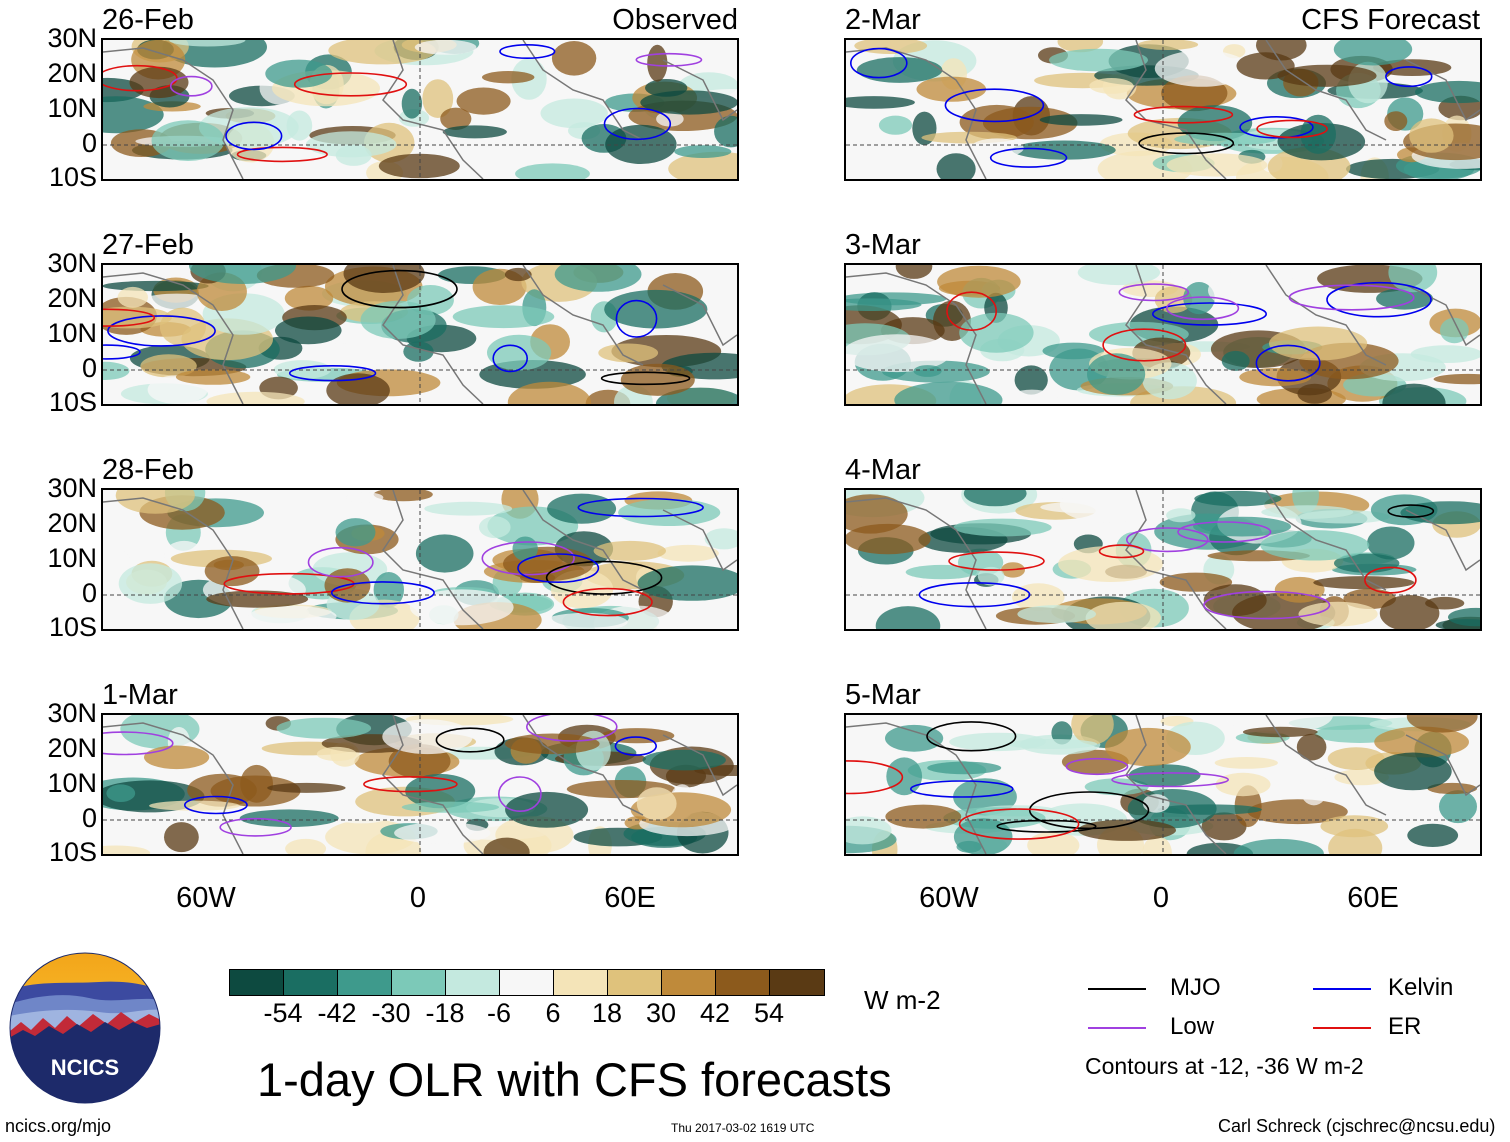 Image resolution: width=1510 pixels, height=1142 pixels. Describe the element at coordinates (85, 1067) in the screenshot. I see `logo-text: NCICS` at that location.